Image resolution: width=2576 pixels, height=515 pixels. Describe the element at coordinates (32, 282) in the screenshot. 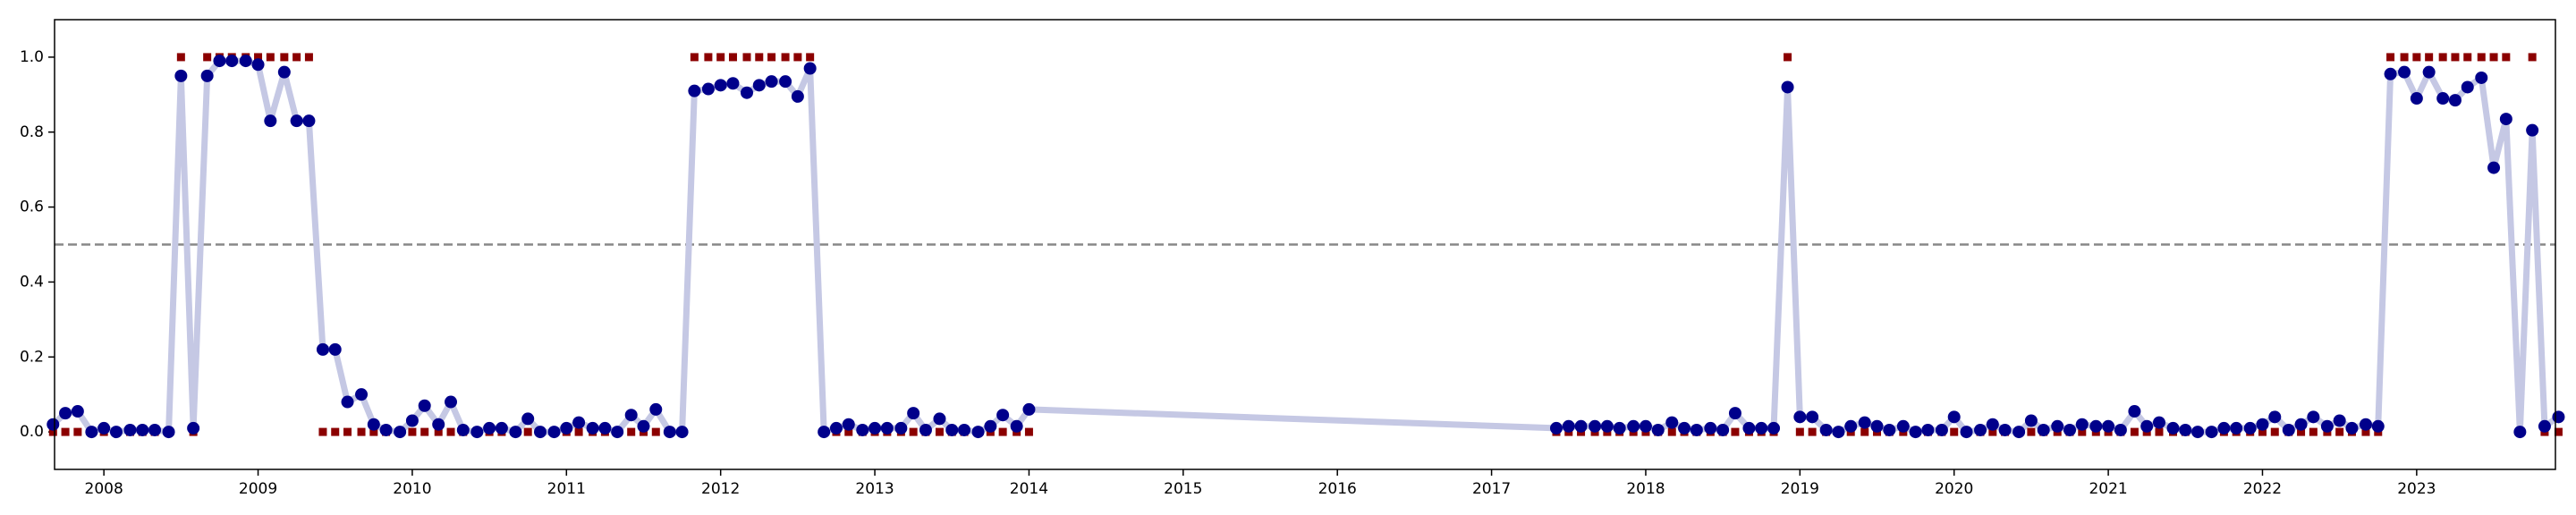

I see `y-tick-label: 0.4` at that location.